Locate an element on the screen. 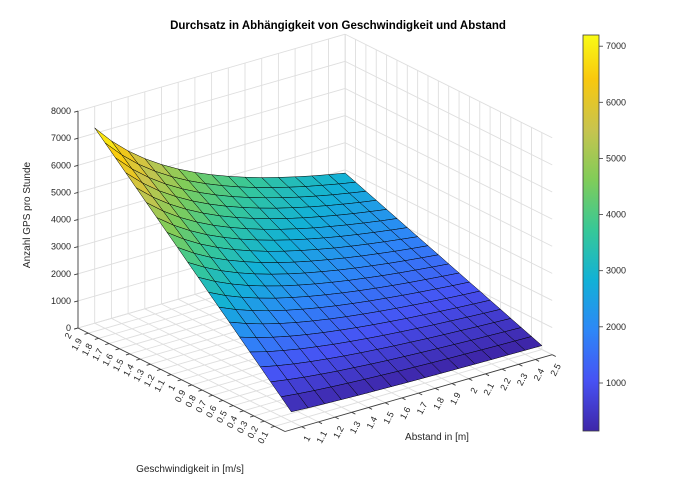 Image resolution: width=680 pixels, height=486 pixels. z-tick-label: 7000 is located at coordinates (61, 138).